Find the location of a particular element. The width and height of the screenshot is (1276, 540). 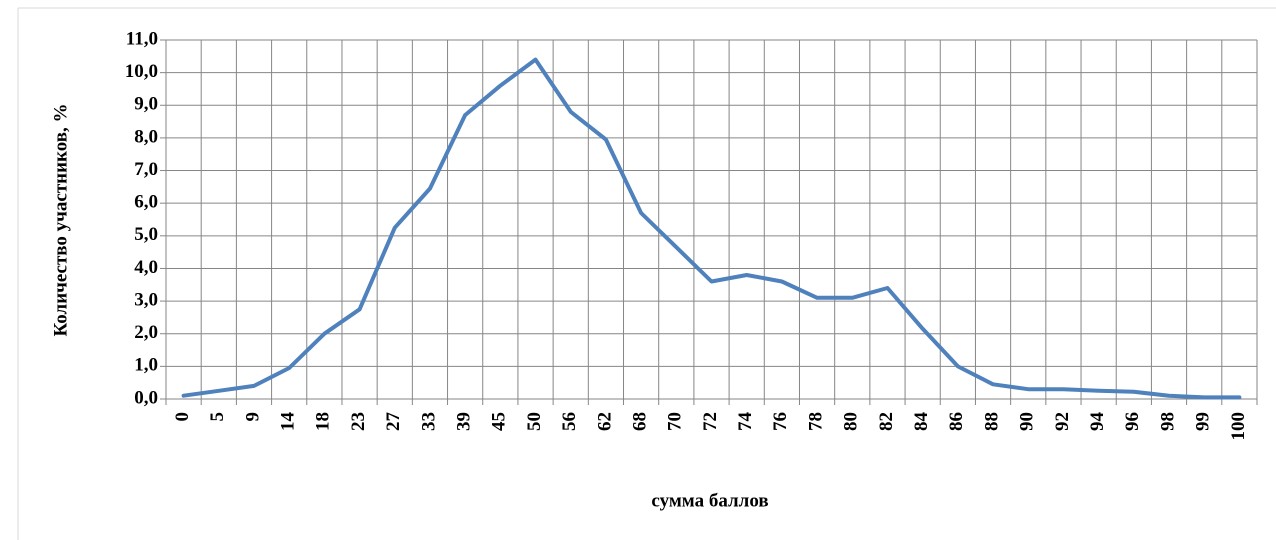

x-tick-label: 78 is located at coordinates (815, 421).